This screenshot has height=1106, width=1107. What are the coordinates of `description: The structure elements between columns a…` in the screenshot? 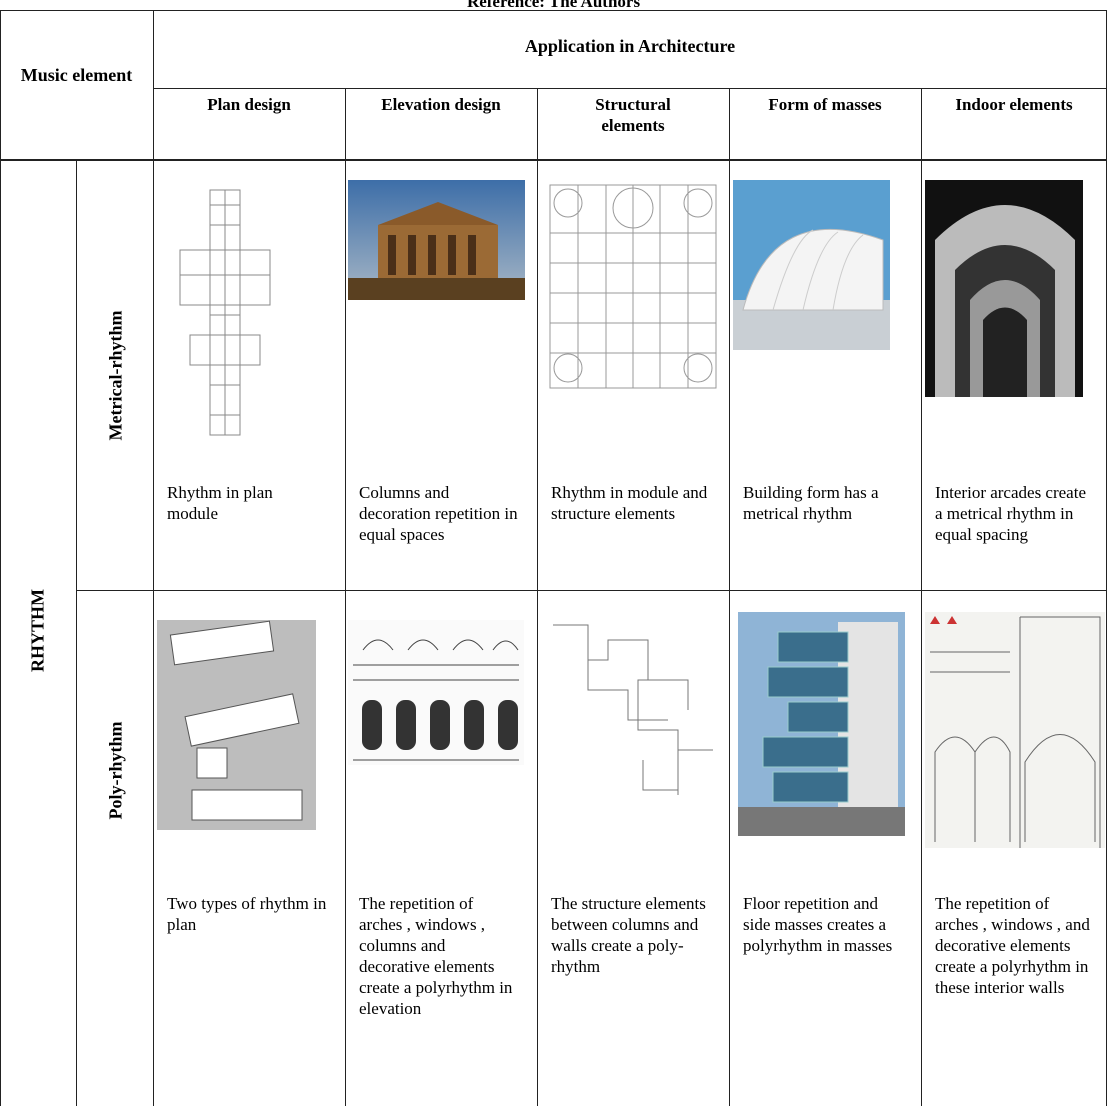 It's located at (628, 935).